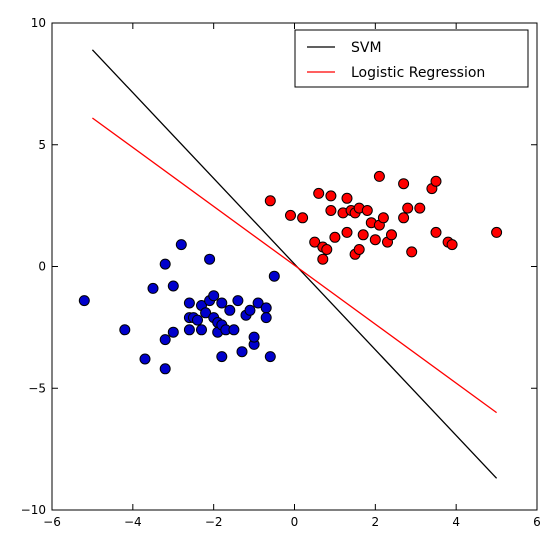 The height and width of the screenshot is (539, 548). I want to click on y-tick-label: 10, so click(38, 23).